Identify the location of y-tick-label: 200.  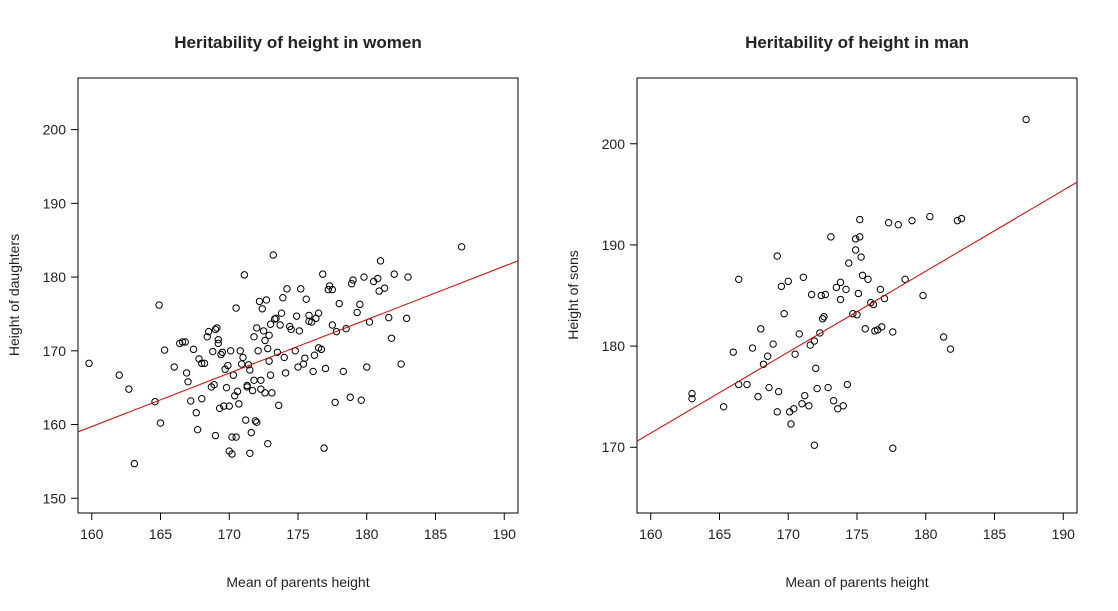
(55, 130).